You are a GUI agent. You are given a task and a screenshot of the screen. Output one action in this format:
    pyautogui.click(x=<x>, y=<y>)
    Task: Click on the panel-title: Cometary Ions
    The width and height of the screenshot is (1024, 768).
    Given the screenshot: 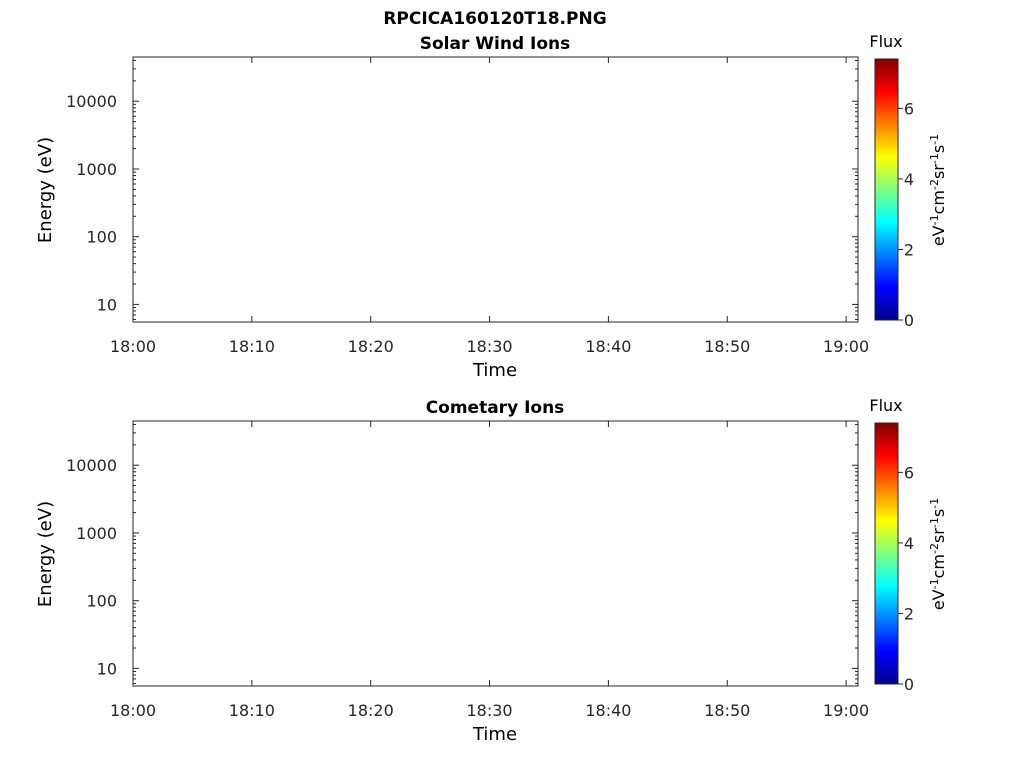 What is the action you would take?
    pyautogui.click(x=495, y=408)
    